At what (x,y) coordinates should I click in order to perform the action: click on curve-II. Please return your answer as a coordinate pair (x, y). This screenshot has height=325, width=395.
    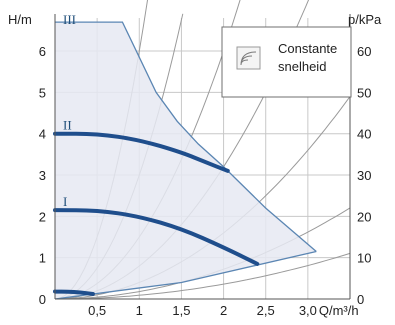
    Looking at the image, I should click on (141, 152).